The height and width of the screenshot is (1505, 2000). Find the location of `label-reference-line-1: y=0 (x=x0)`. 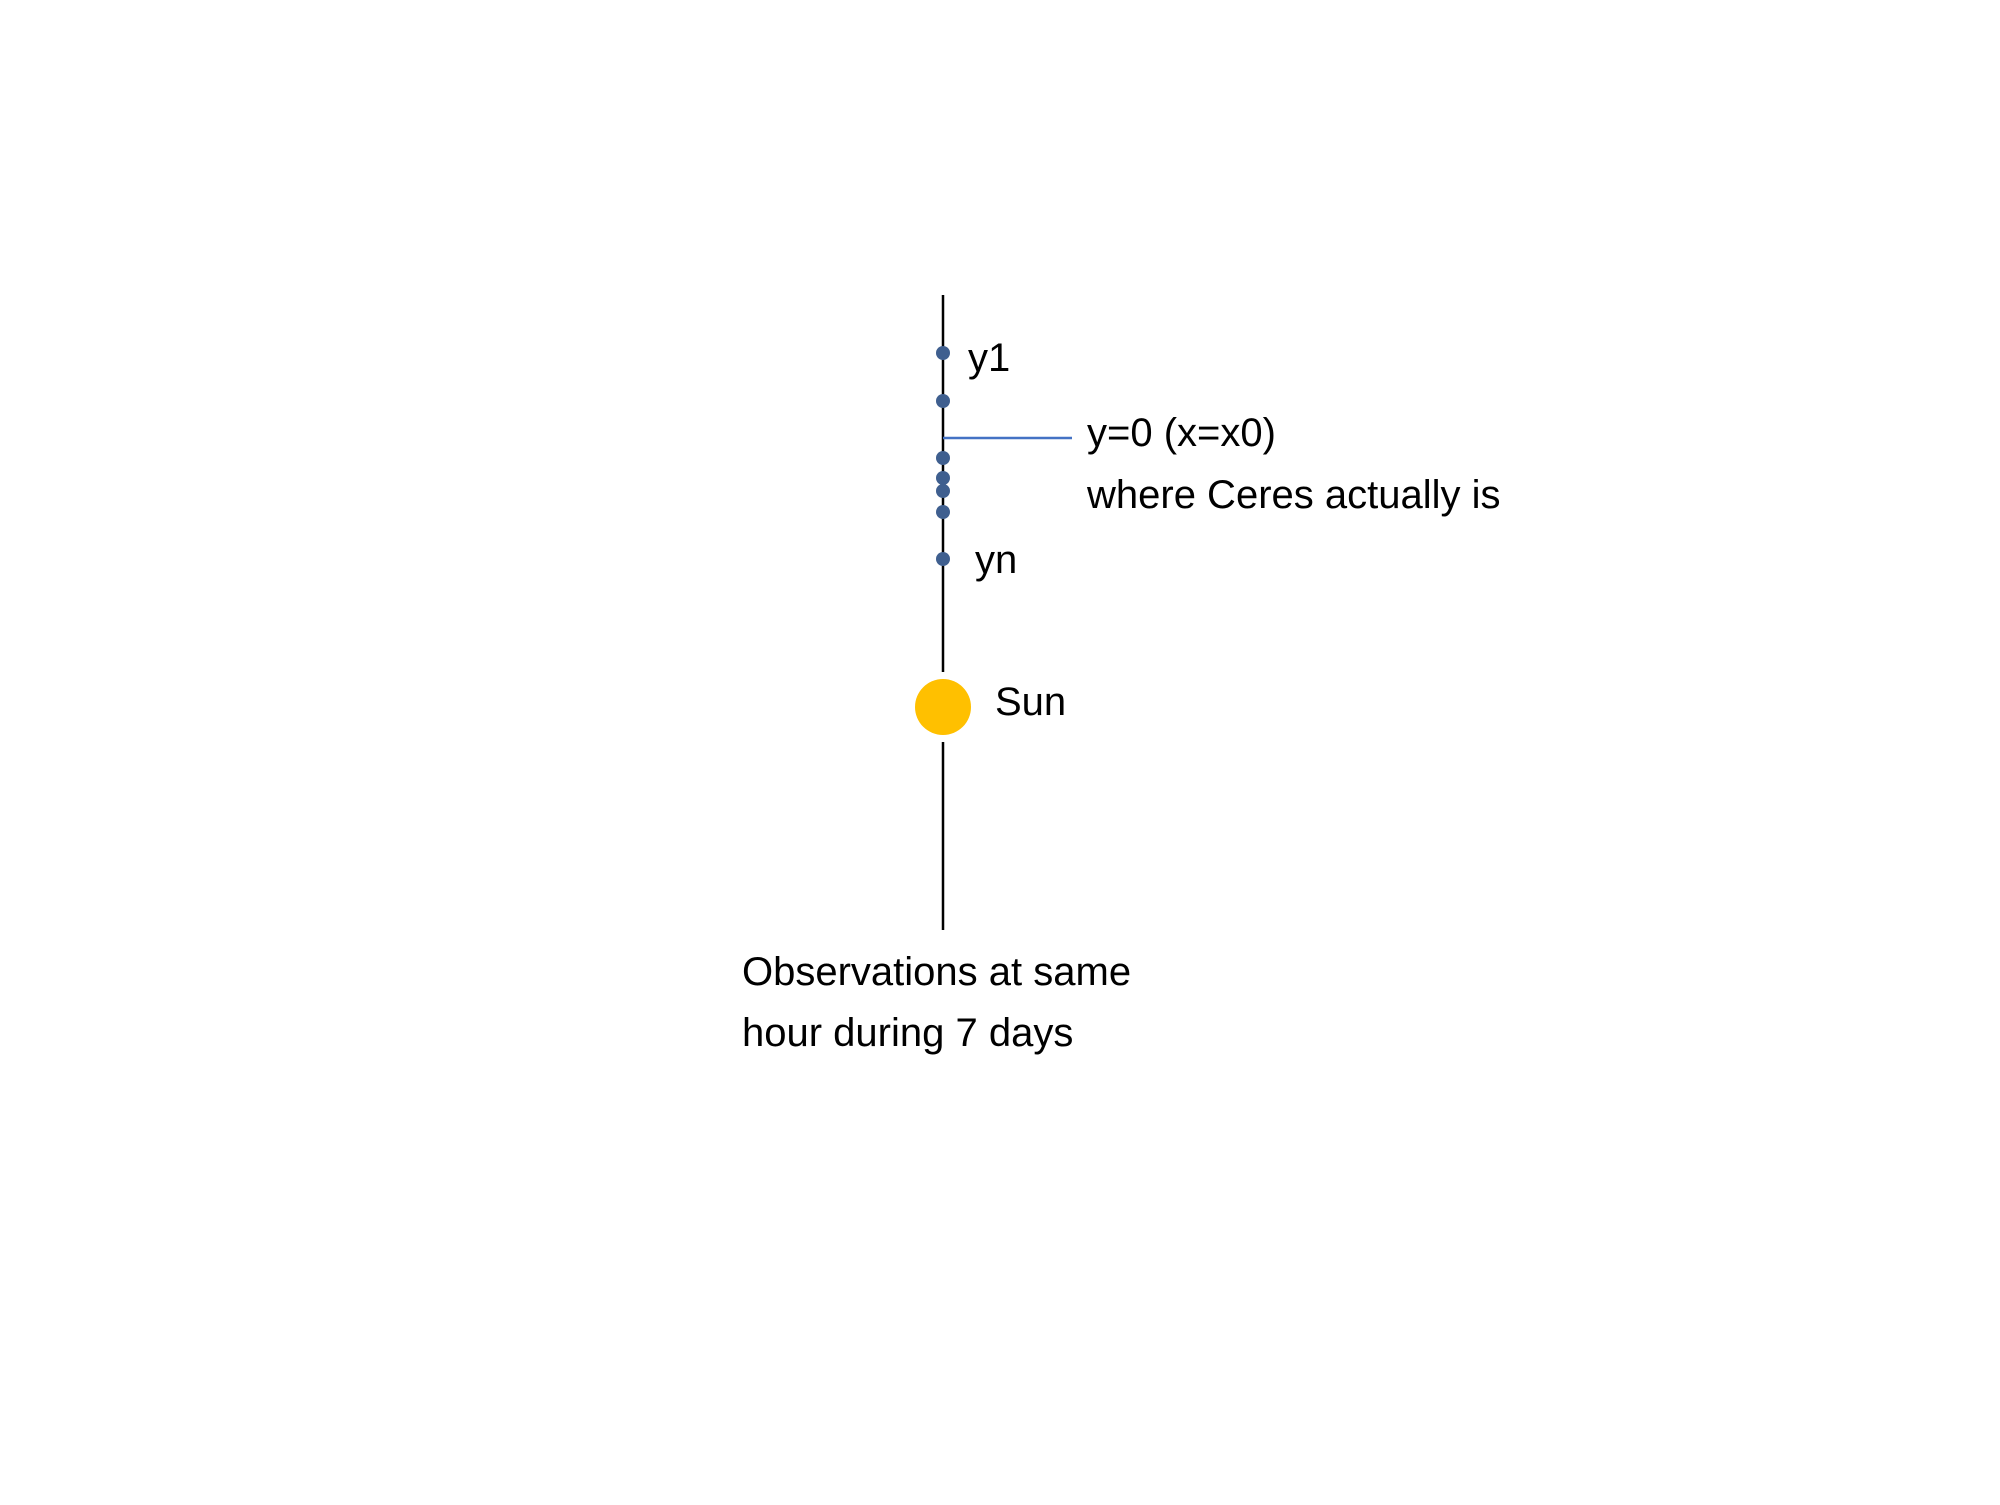

label-reference-line-1: y=0 (x=x0) is located at coordinates (1181, 433).